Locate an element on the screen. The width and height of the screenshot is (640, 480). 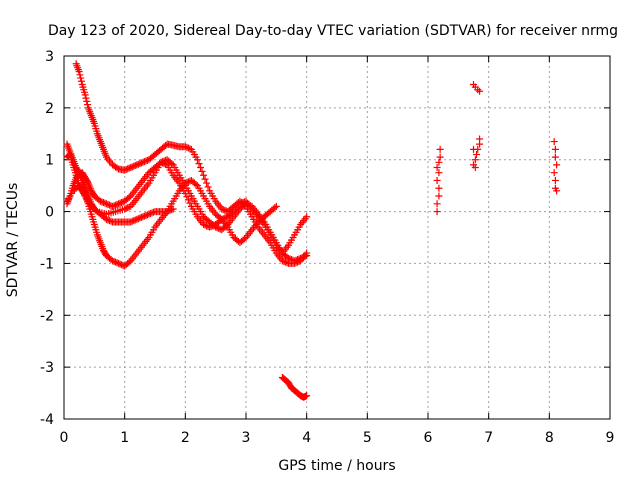
x-tick-label: 5 is located at coordinates (367, 438).